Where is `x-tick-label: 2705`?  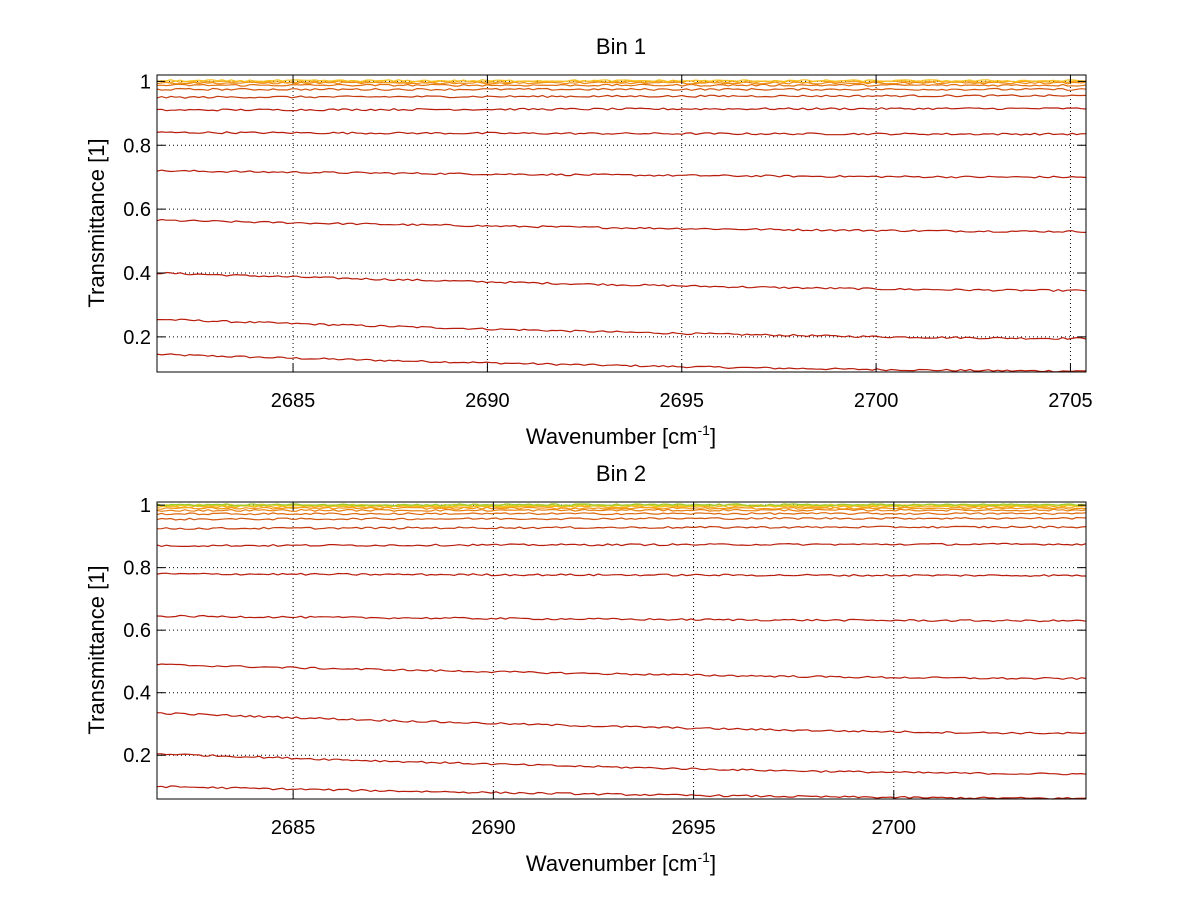 x-tick-label: 2705 is located at coordinates (1070, 401).